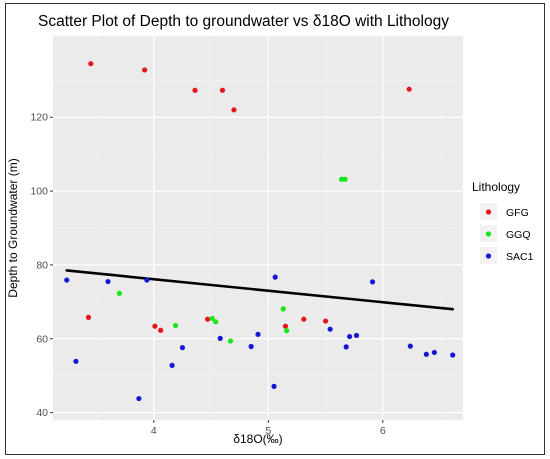 The width and height of the screenshot is (550, 459). What do you see at coordinates (257, 439) in the screenshot?
I see `x-axis-title: δ18O(‰)` at bounding box center [257, 439].